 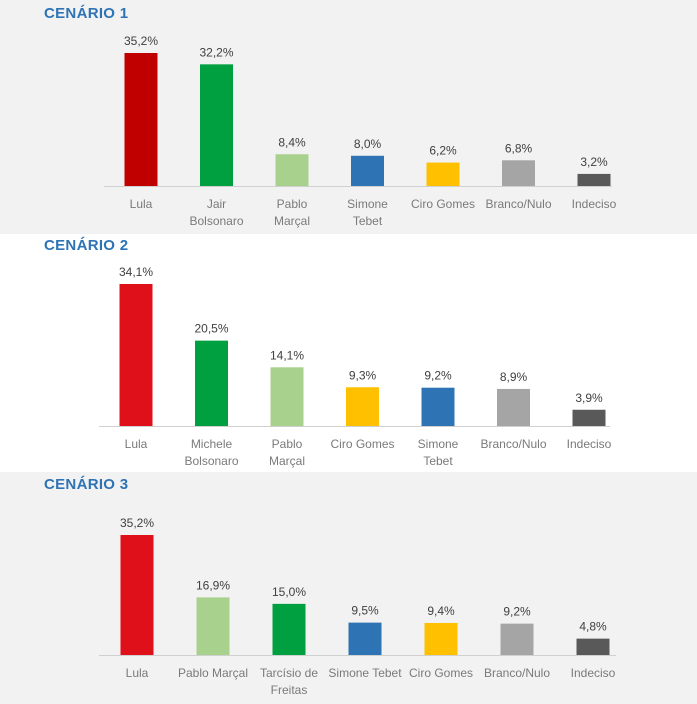 I want to click on category-label: Jair, so click(x=216, y=204).